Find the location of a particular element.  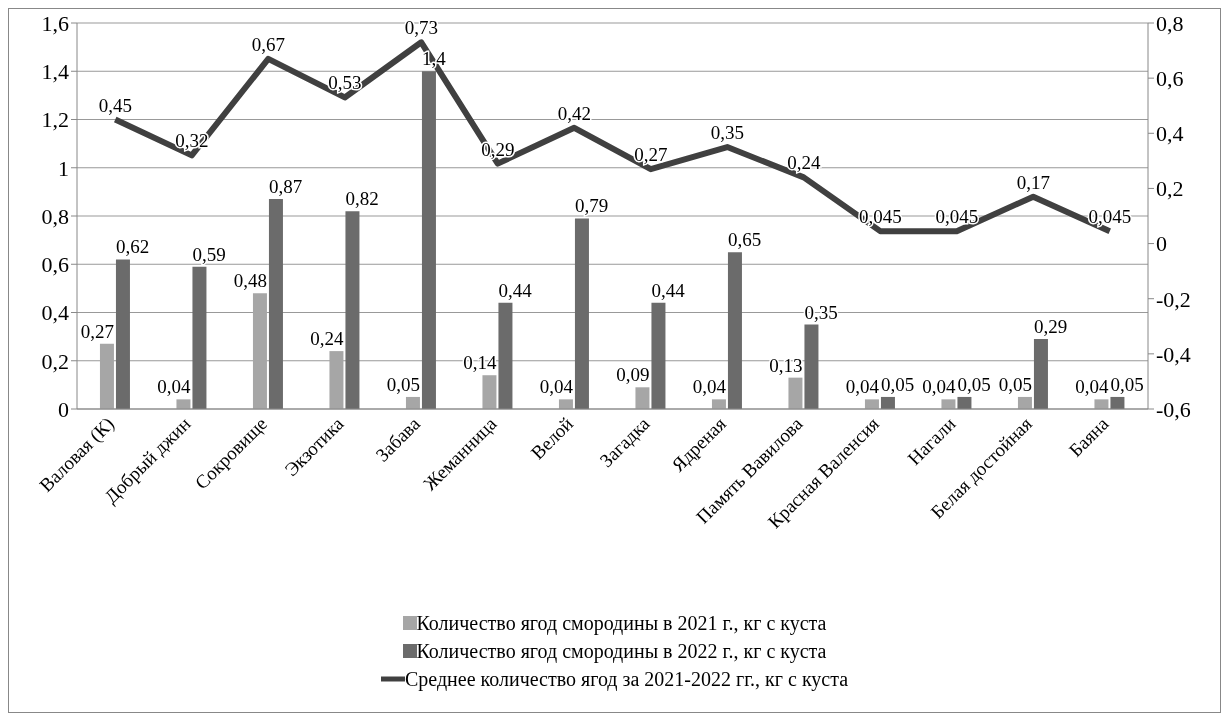

data-label: 0,59 is located at coordinates (209, 254).